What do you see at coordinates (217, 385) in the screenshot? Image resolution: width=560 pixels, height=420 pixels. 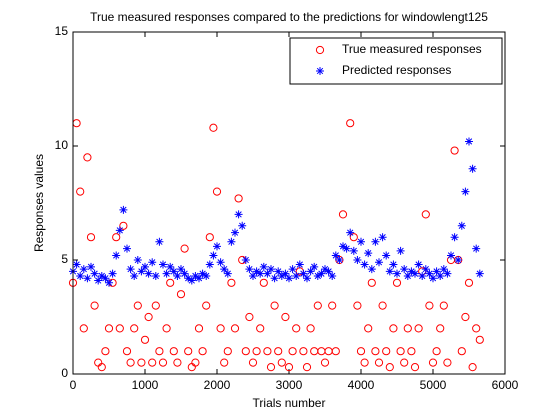 I see `x-tick-label: 2000` at bounding box center [217, 385].